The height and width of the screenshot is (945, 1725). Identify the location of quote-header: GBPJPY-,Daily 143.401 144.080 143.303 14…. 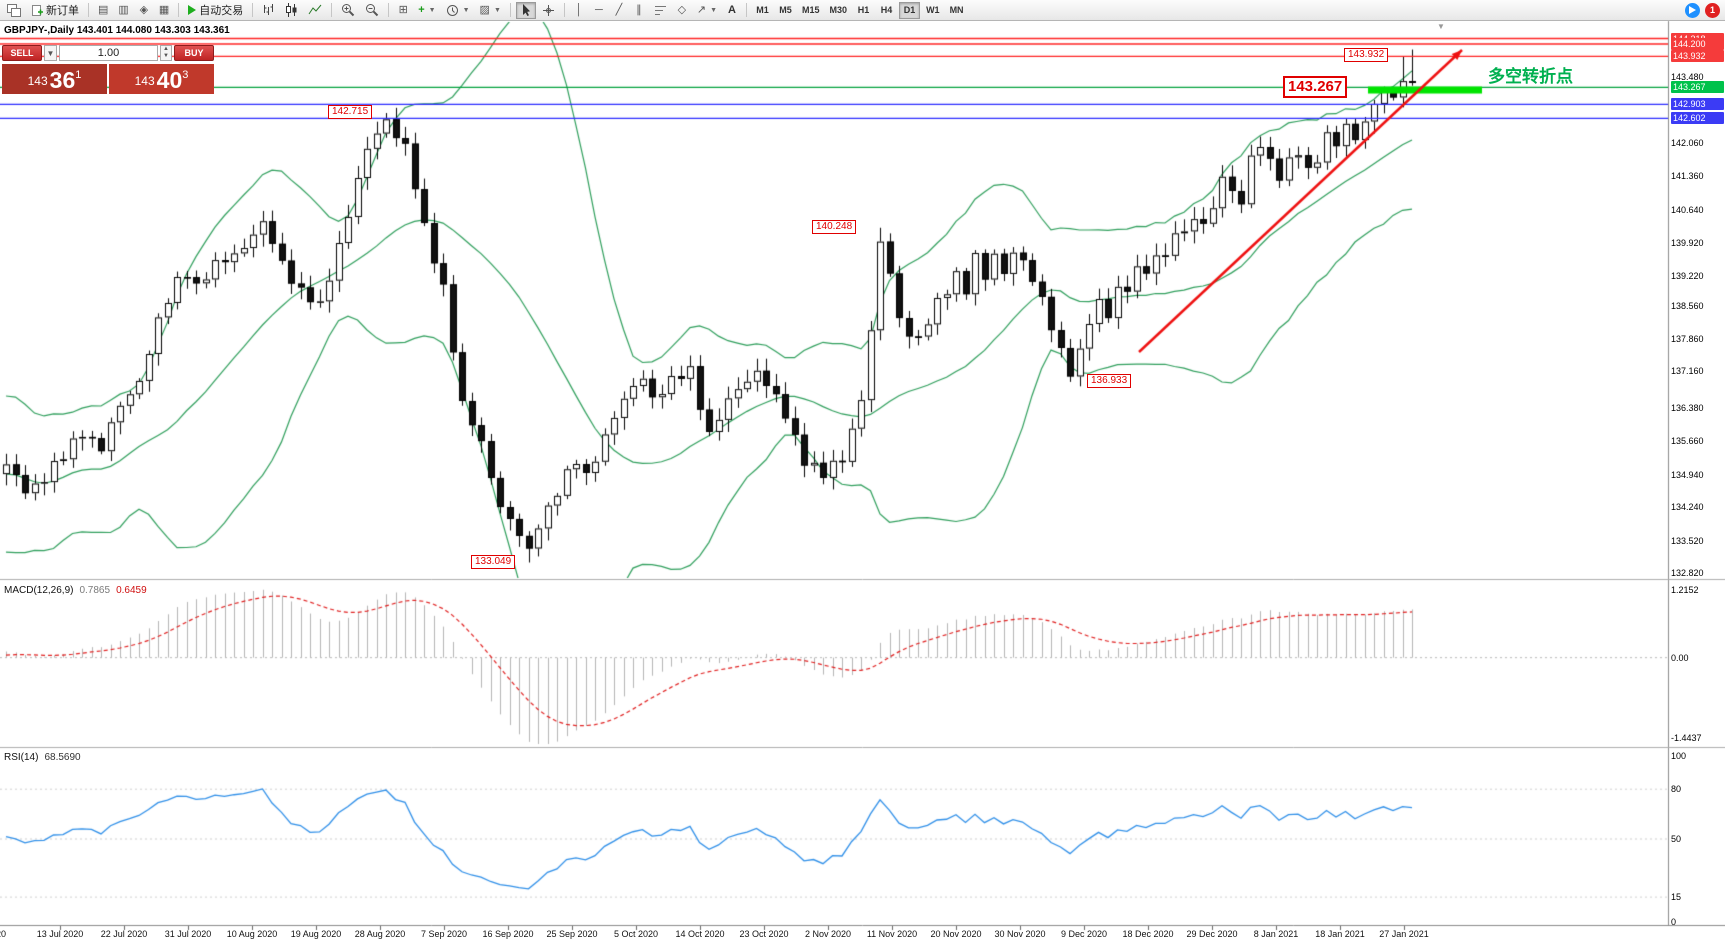
(117, 30).